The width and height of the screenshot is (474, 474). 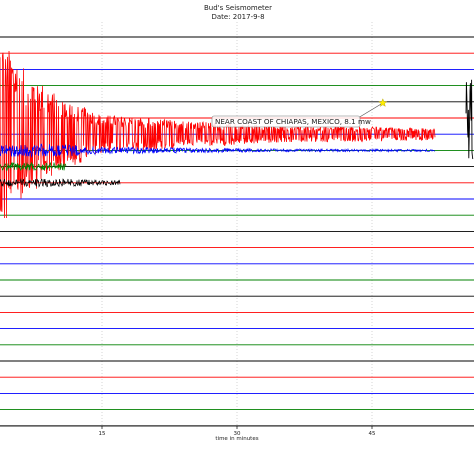 I want to click on seismic-burst-right, so click(x=469, y=119).